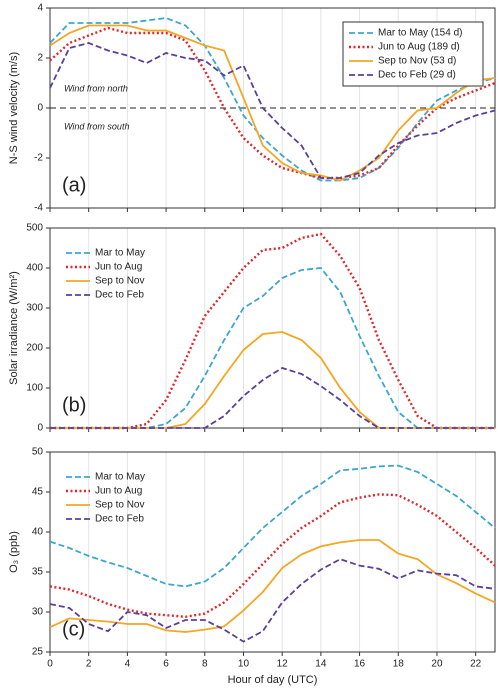 Image resolution: width=500 pixels, height=693 pixels. Describe the element at coordinates (205, 664) in the screenshot. I see `x-tick-label: 8` at that location.